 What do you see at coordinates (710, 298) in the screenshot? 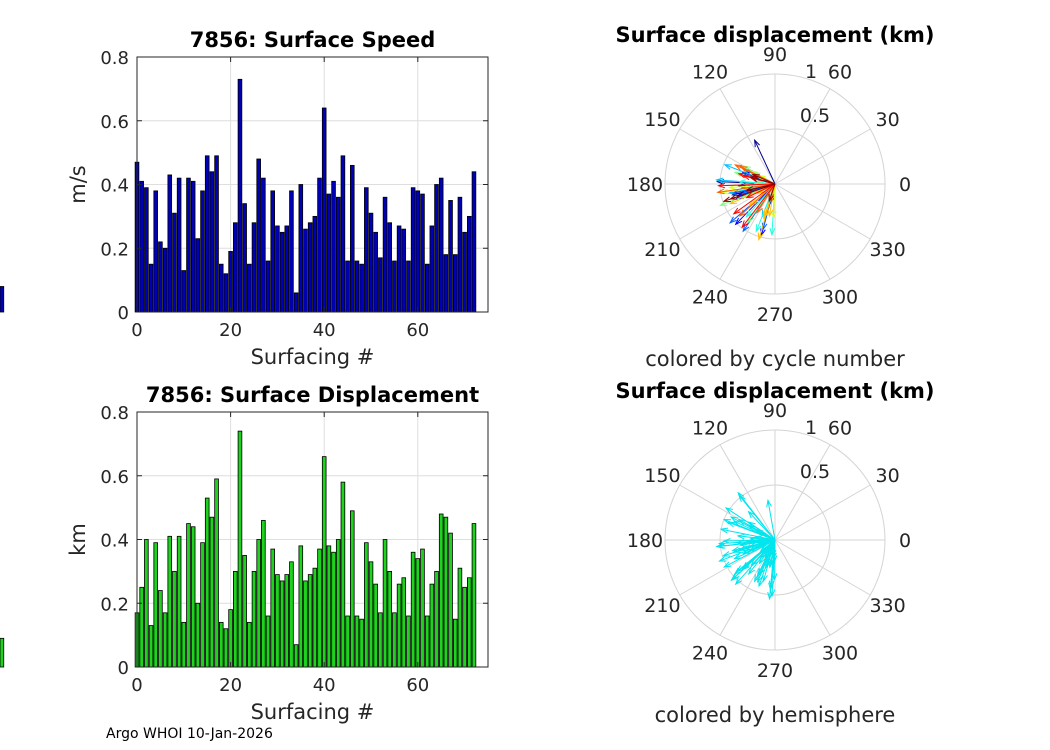
I see `polar-cycle-angle-label: 240` at bounding box center [710, 298].